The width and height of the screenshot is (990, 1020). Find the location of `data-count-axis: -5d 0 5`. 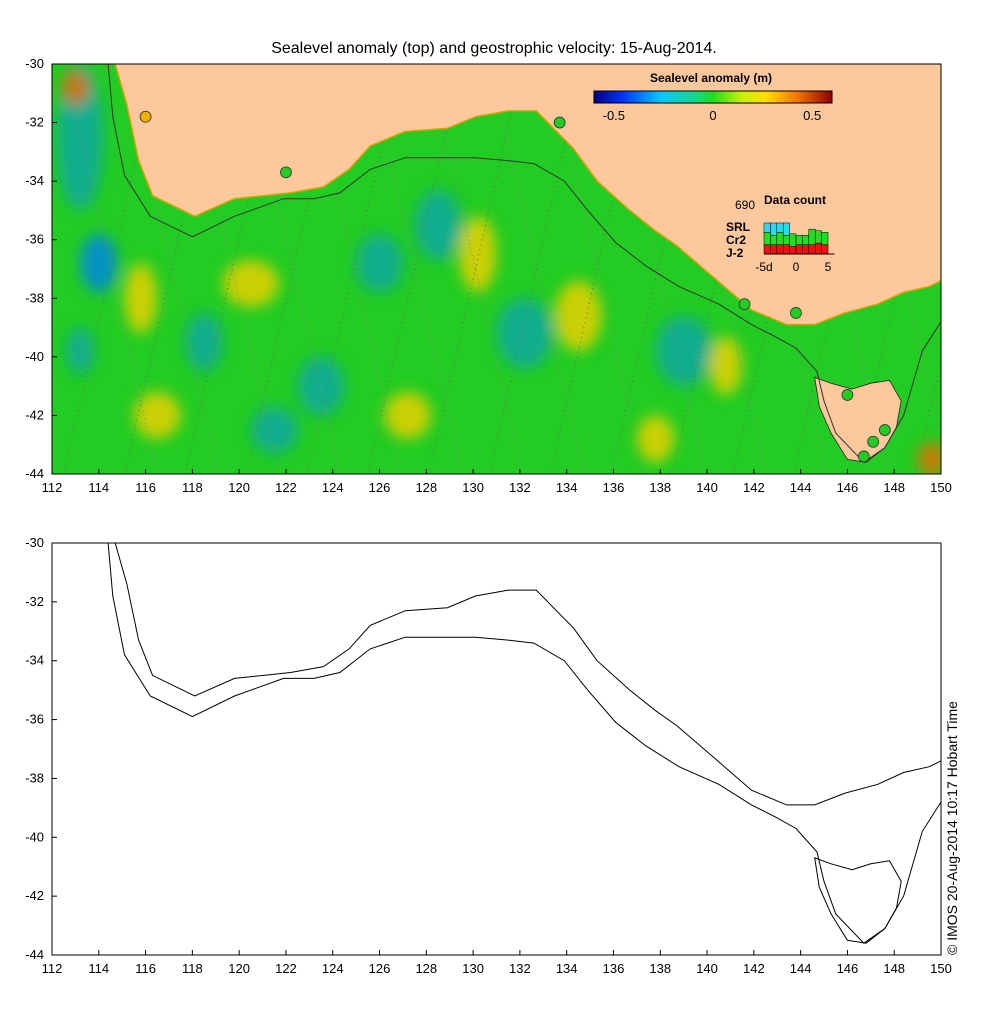

data-count-axis: -5d 0 5 is located at coordinates (795, 263).